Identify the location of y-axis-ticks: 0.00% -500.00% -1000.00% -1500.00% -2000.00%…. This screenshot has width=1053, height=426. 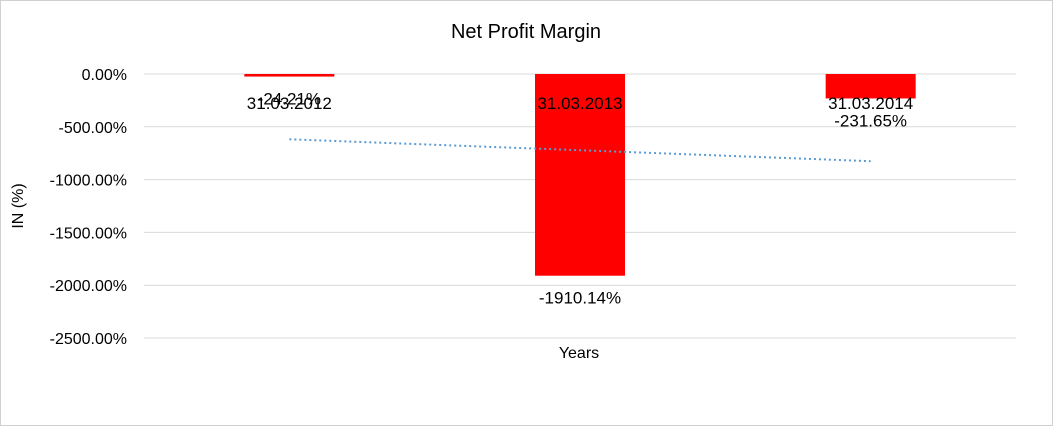
(88, 207).